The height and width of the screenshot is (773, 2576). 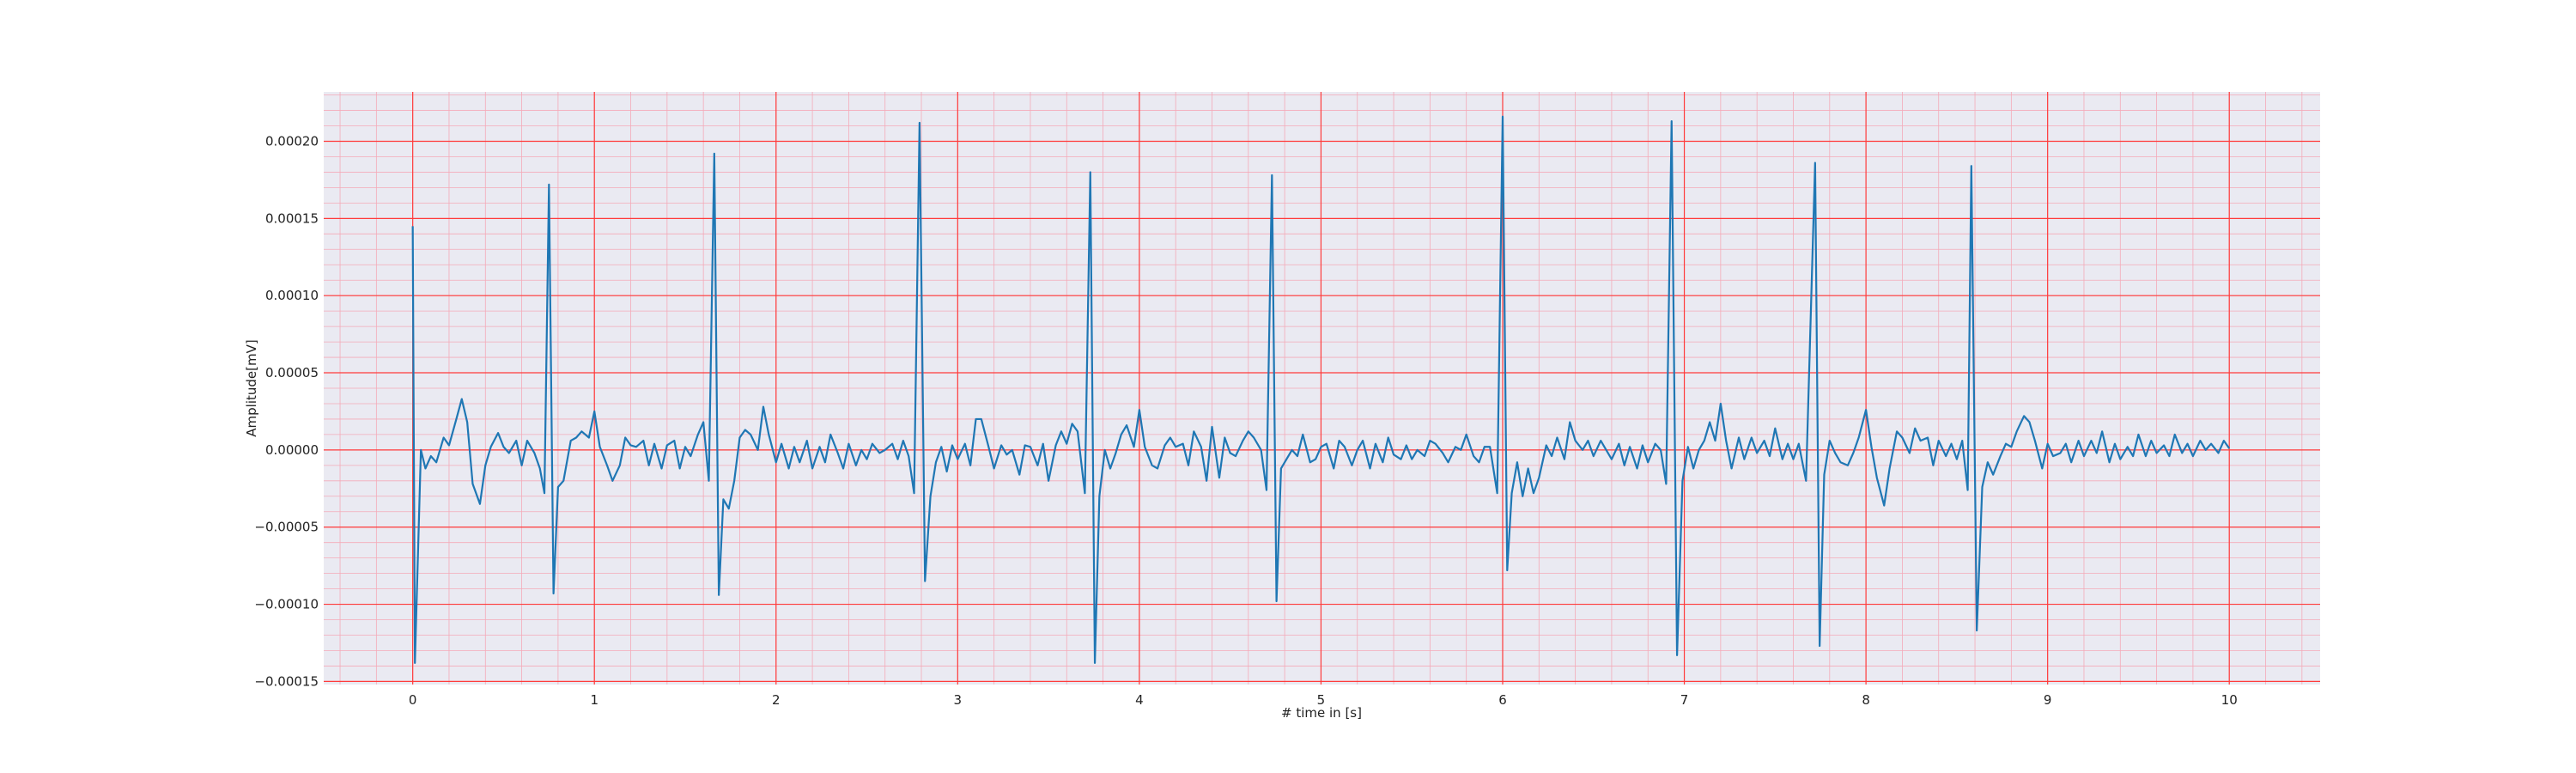 I want to click on y-axis-label: Amplitude[mV], so click(x=251, y=387).